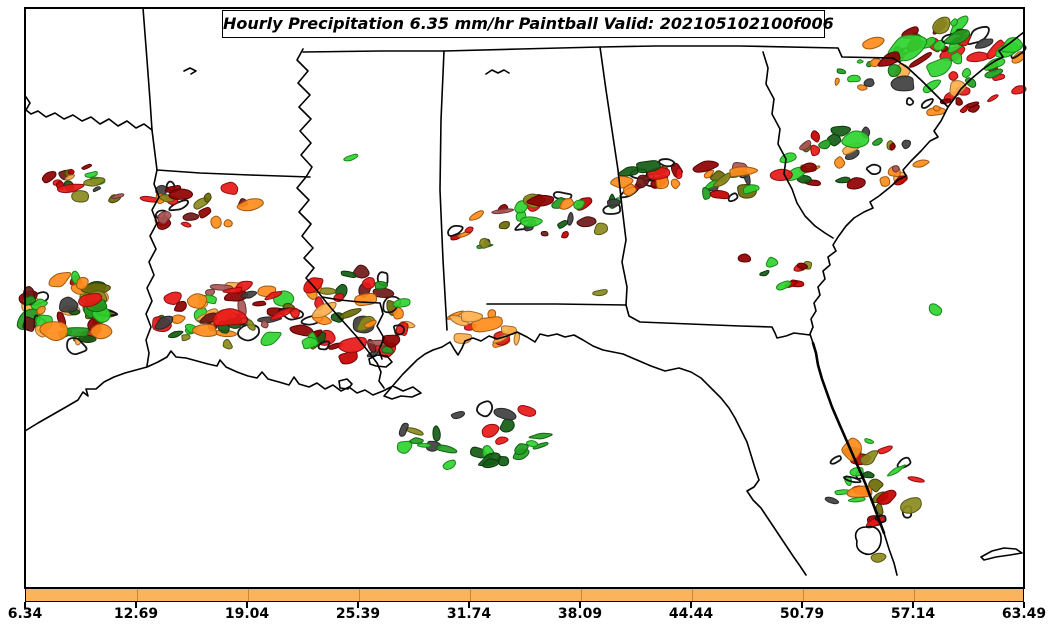 This screenshot has height=633, width=1053. What do you see at coordinates (152, 268) in the screenshot?
I see `border-sabine-river` at bounding box center [152, 268].